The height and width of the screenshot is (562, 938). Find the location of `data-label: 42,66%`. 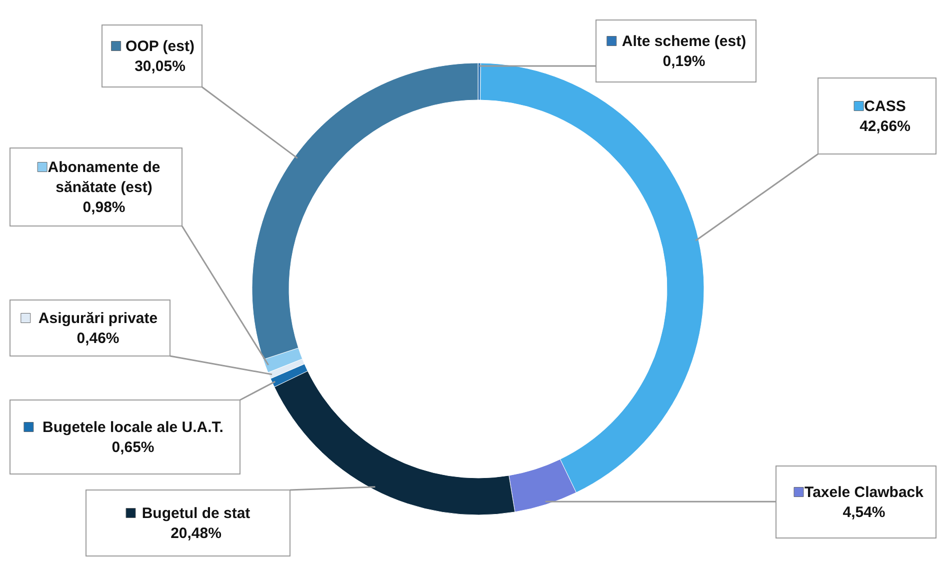

data-label: 42,66% is located at coordinates (885, 126).